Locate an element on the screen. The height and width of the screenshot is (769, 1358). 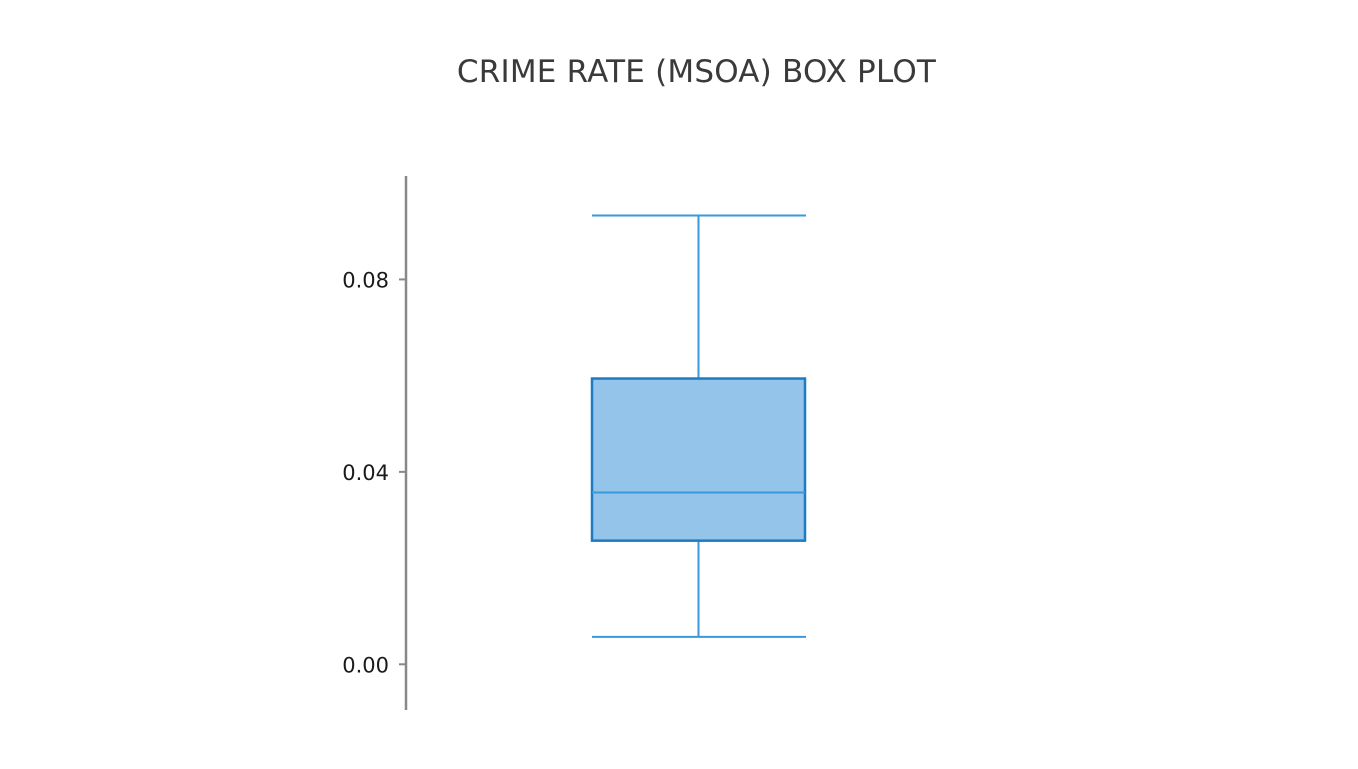
y-tick-label: 0.04 is located at coordinates (365, 473).